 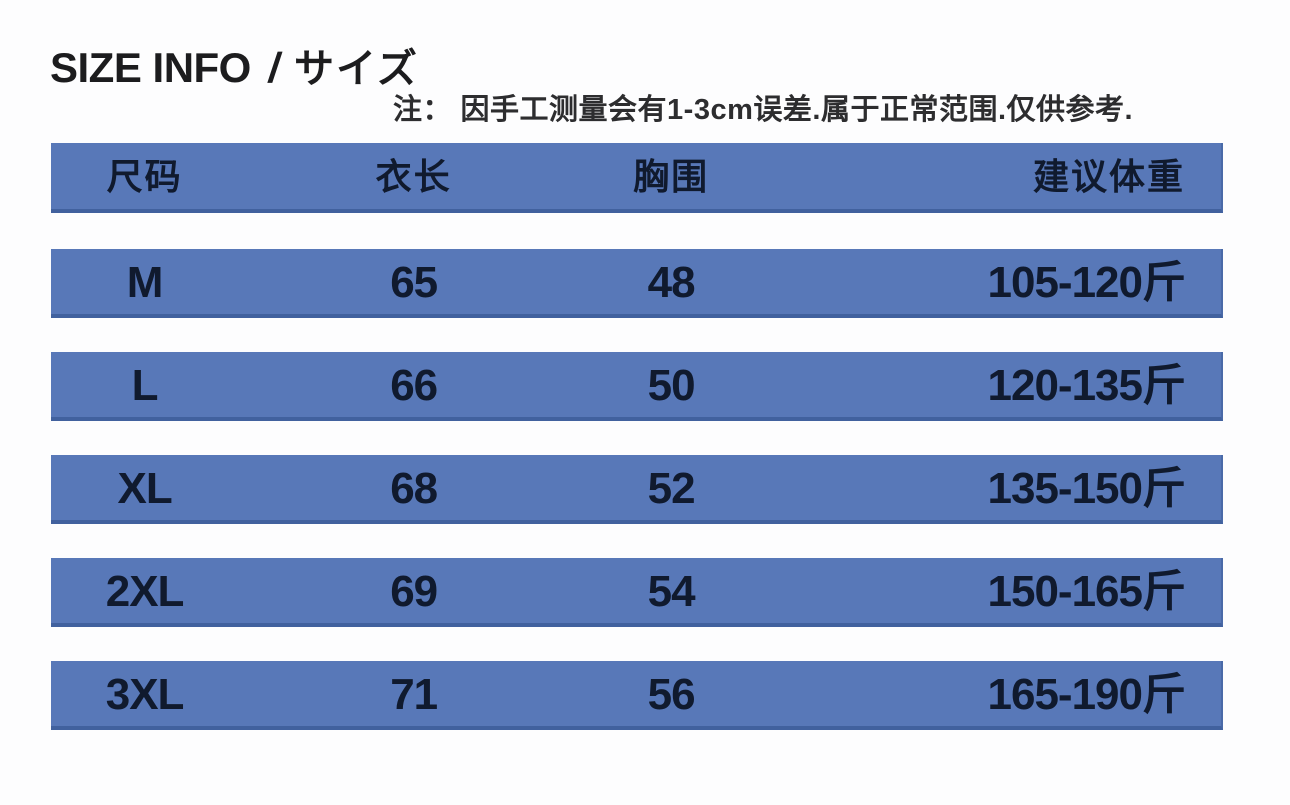 I want to click on header-cell-4: 建议体重, so click(x=1108, y=176).